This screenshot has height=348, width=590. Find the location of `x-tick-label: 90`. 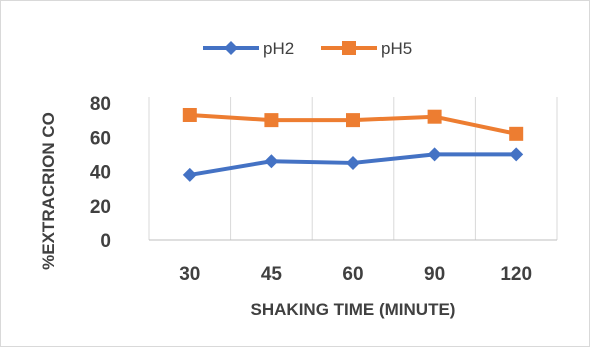

x-tick-label: 90 is located at coordinates (434, 274).